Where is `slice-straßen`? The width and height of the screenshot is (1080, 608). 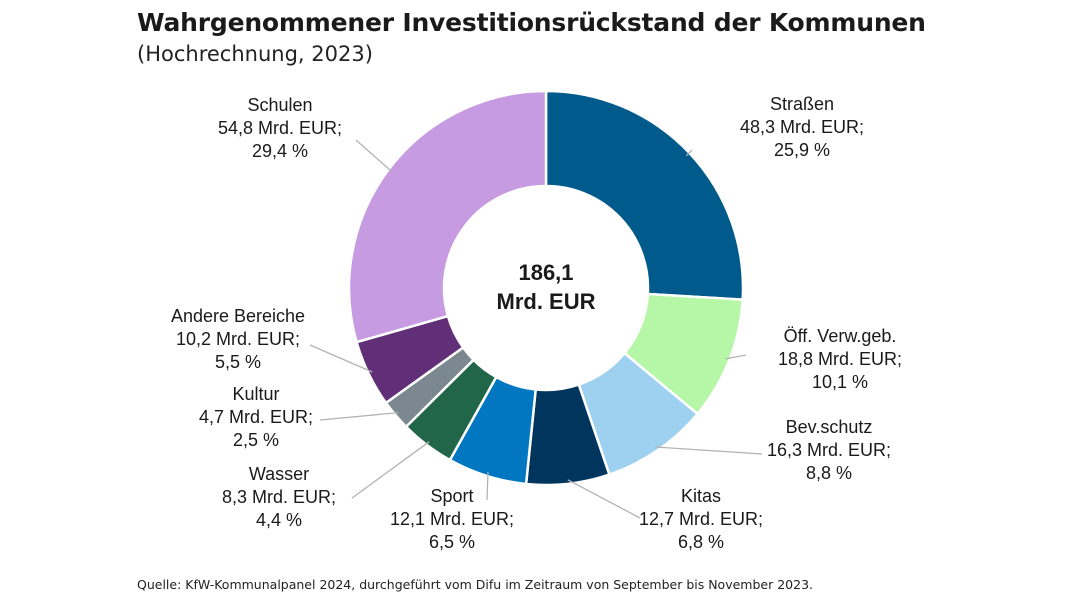
slice-straßen is located at coordinates (644, 195).